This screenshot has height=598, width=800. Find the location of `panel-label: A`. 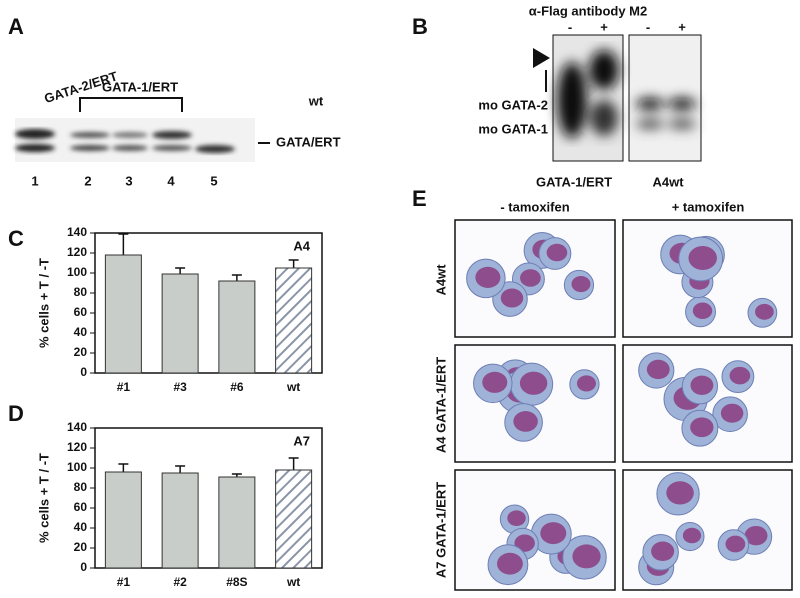

panel-label: A is located at coordinates (16, 26).